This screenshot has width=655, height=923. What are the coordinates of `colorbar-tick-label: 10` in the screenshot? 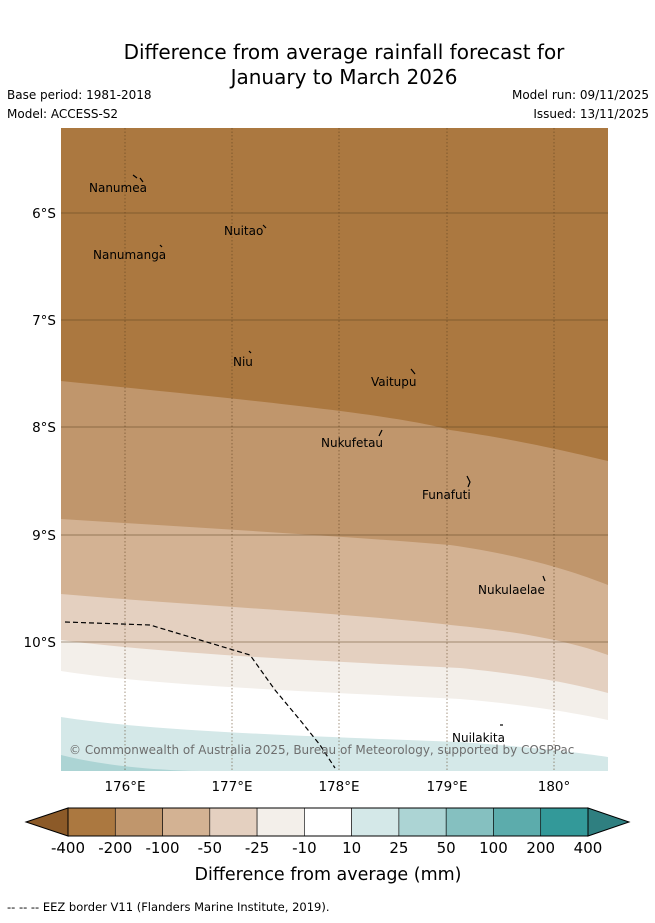 It's located at (351, 848).